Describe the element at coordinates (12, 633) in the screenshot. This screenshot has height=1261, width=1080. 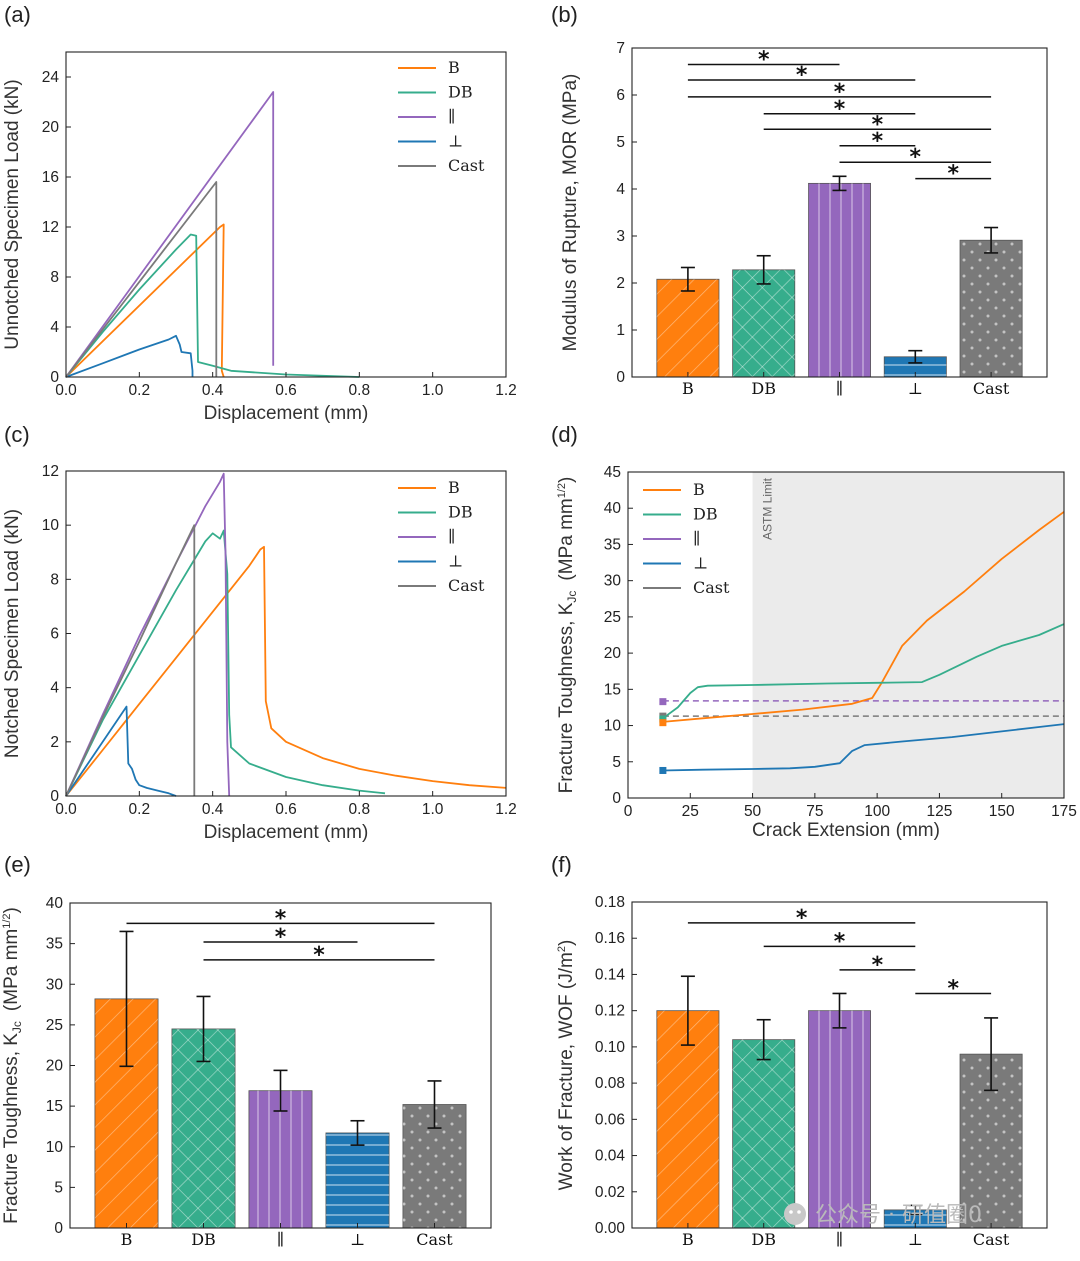
I see `y-axis-label: Notched Specimen Load (kN)` at that location.